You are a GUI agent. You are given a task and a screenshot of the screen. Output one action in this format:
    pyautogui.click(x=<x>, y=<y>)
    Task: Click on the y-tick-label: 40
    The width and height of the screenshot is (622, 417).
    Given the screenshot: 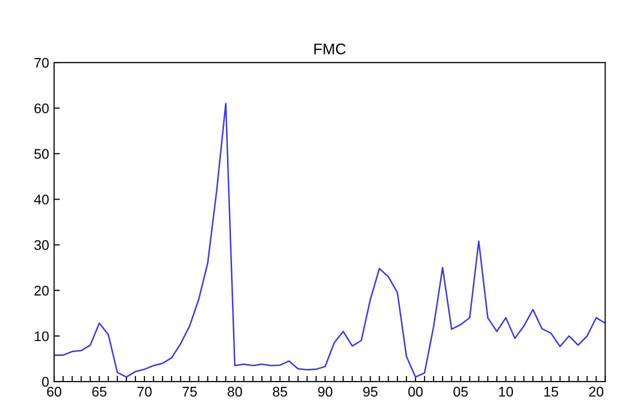 What is the action you would take?
    pyautogui.click(x=41, y=199)
    